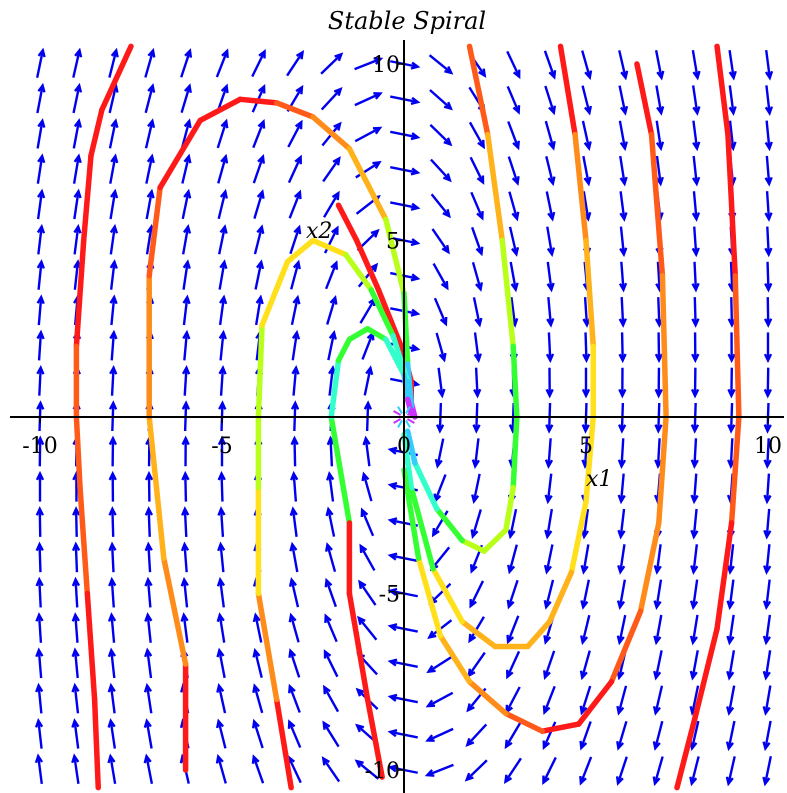  Describe the element at coordinates (404, 446) in the screenshot. I see `x-tick-label: 0` at that location.